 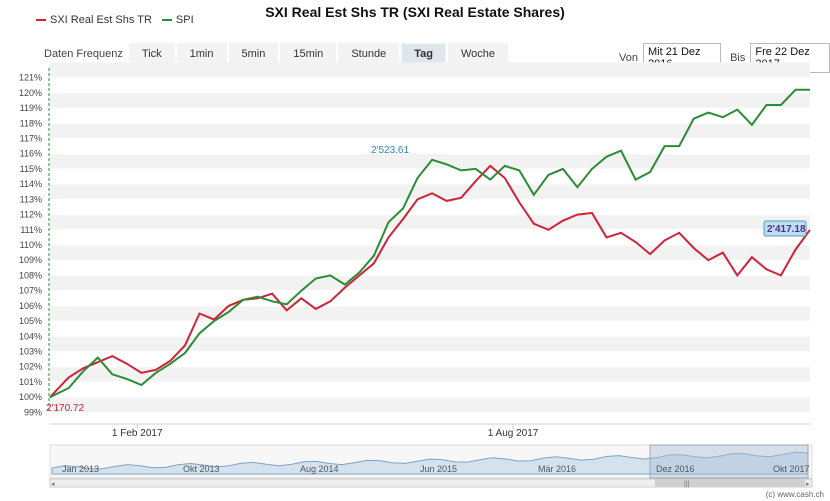 I want to click on y-tick-label: 100%, so click(x=30, y=397).